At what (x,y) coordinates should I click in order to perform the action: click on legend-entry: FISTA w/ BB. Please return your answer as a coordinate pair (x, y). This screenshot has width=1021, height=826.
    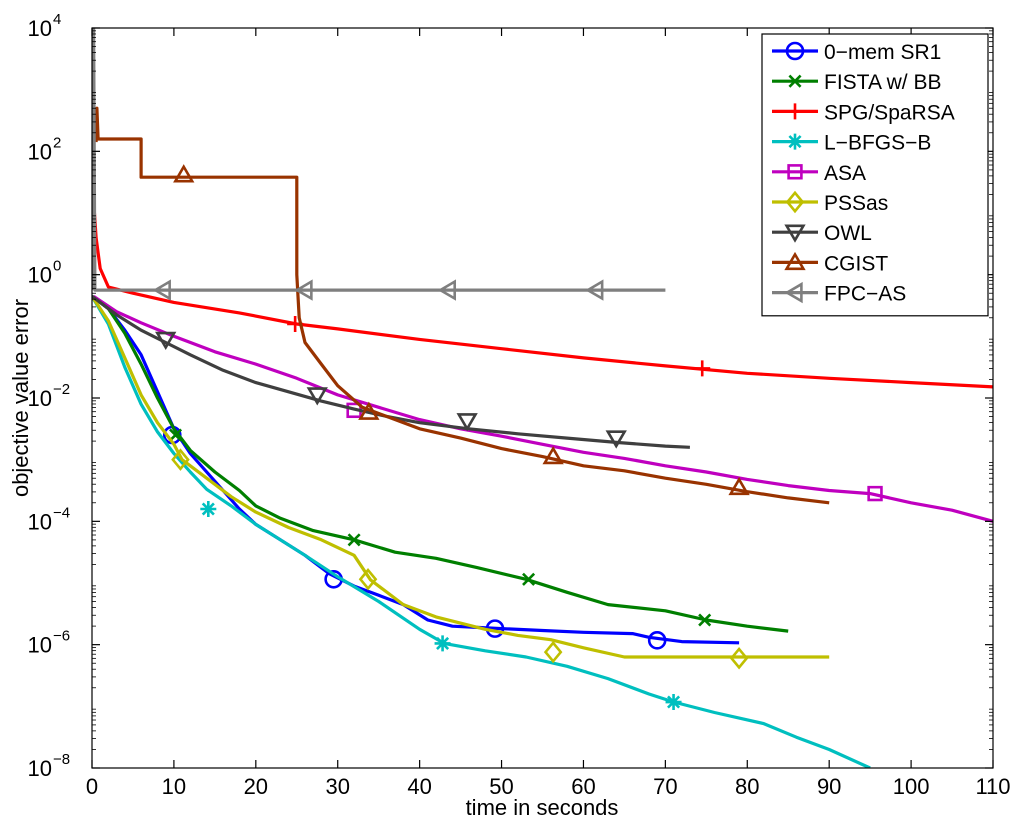
    Looking at the image, I should click on (856, 82).